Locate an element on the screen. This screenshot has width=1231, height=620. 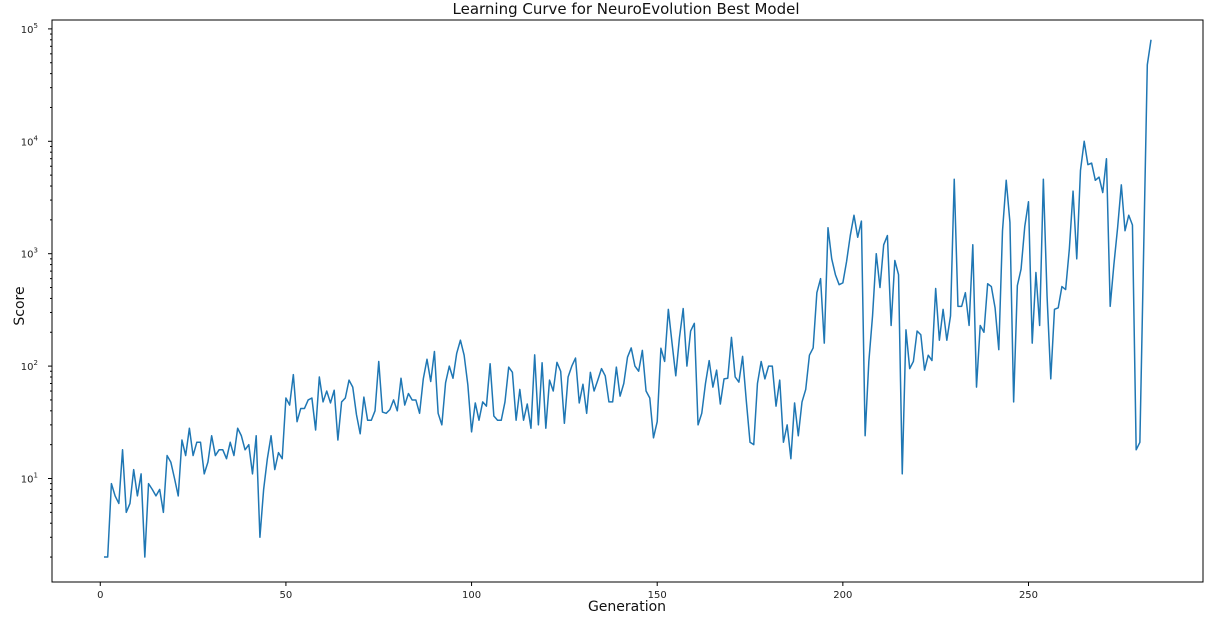
x-tick-label: 50 is located at coordinates (286, 595).